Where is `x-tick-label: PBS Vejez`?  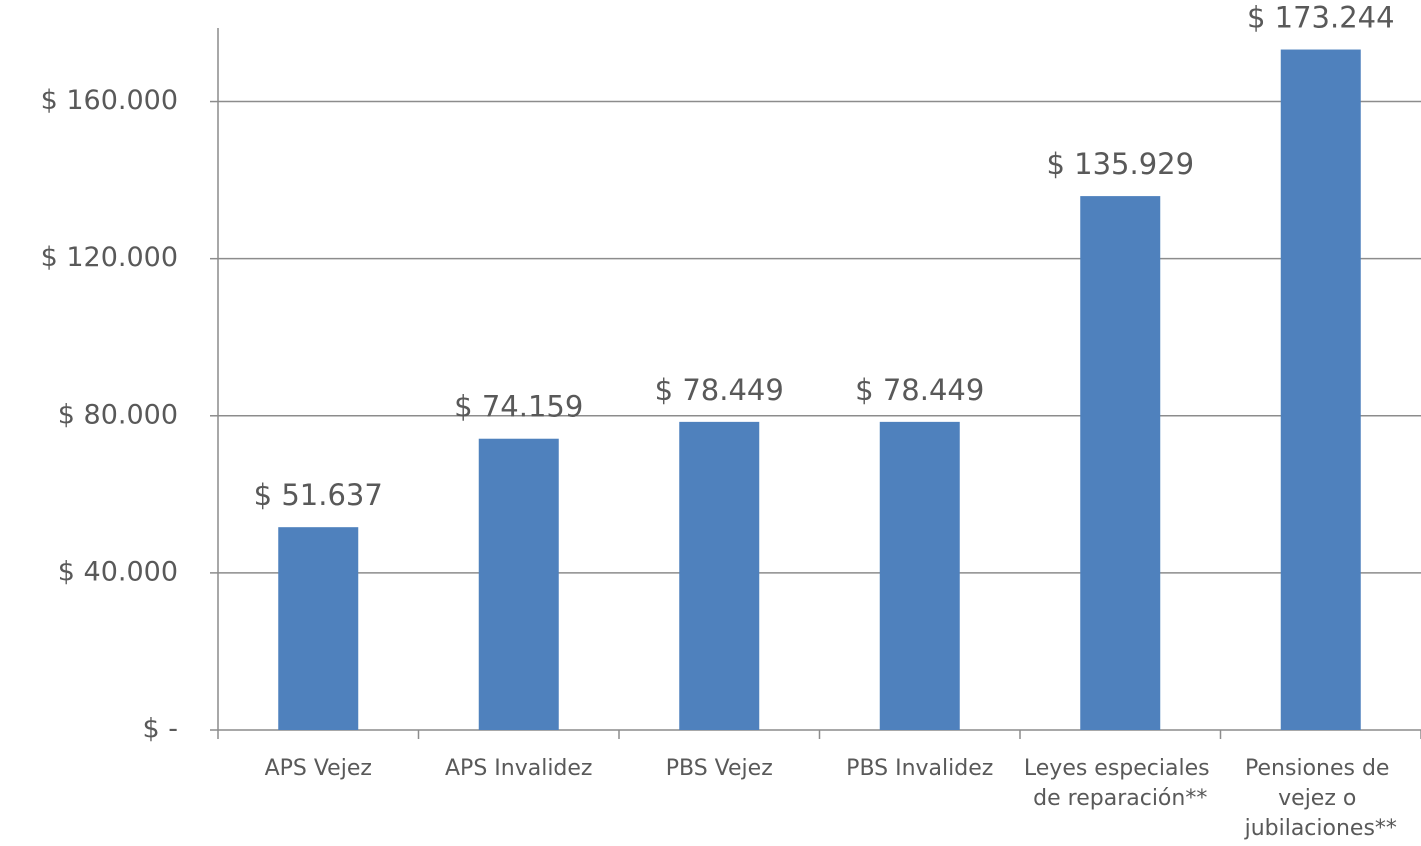
x-tick-label: PBS Vejez is located at coordinates (719, 768).